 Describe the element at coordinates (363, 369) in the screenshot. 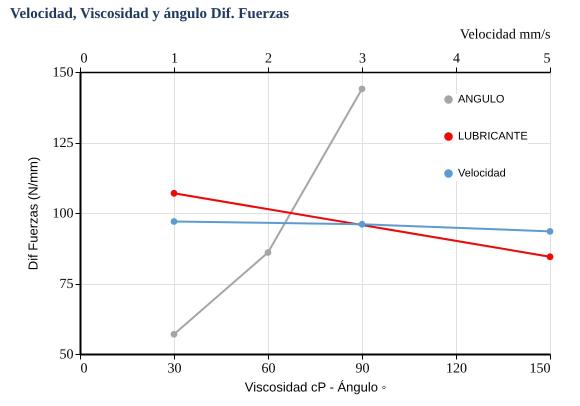

I see `x-tick-label: 90` at that location.